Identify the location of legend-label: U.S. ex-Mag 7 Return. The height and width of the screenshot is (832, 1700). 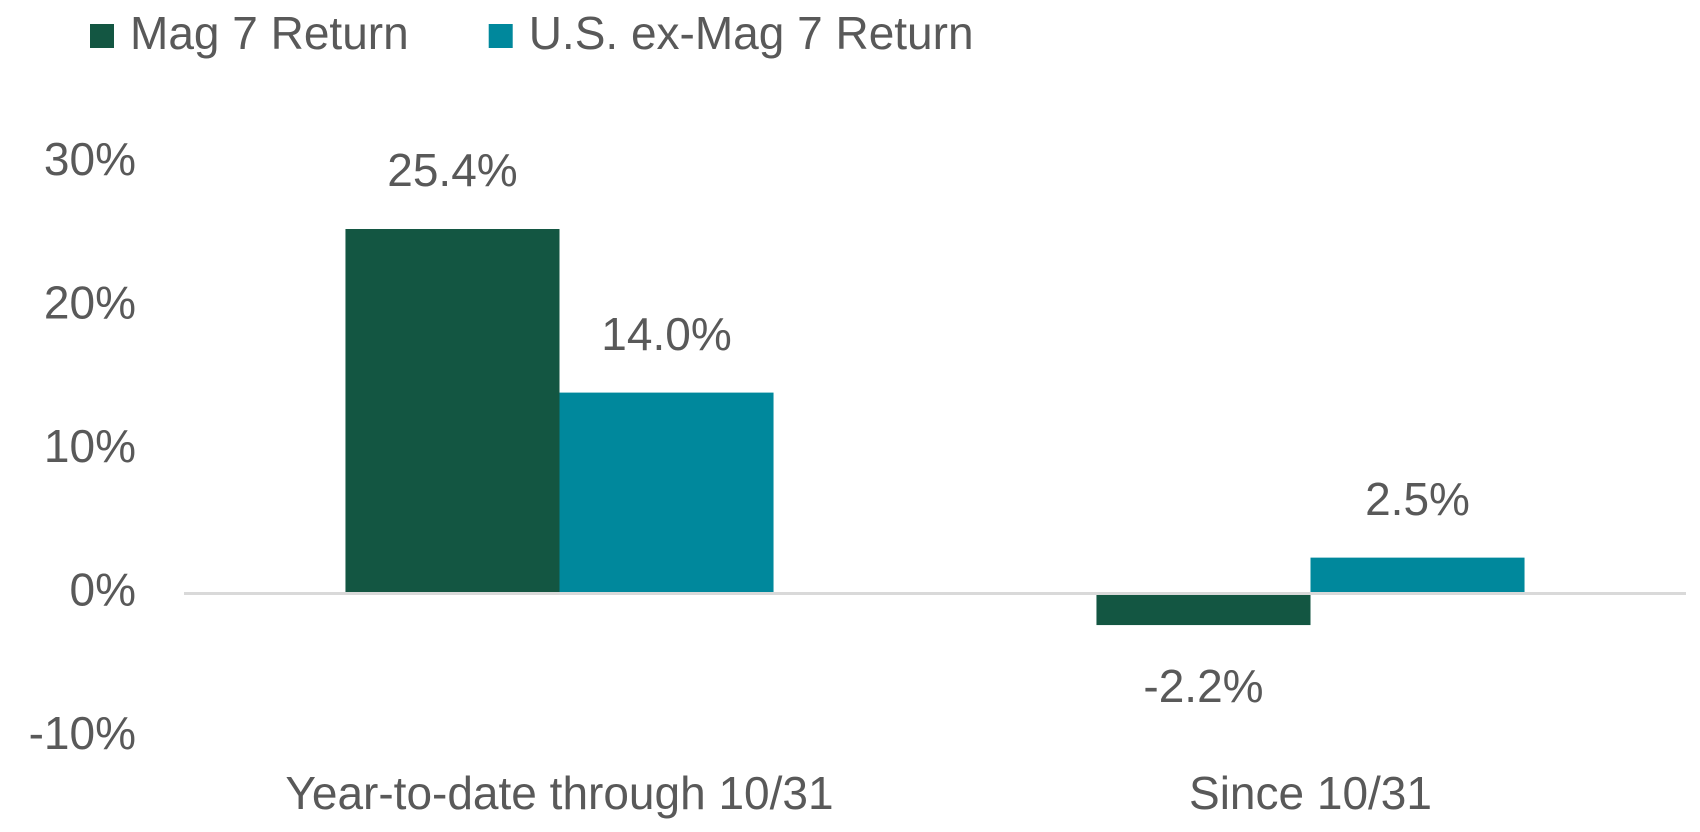
(751, 33).